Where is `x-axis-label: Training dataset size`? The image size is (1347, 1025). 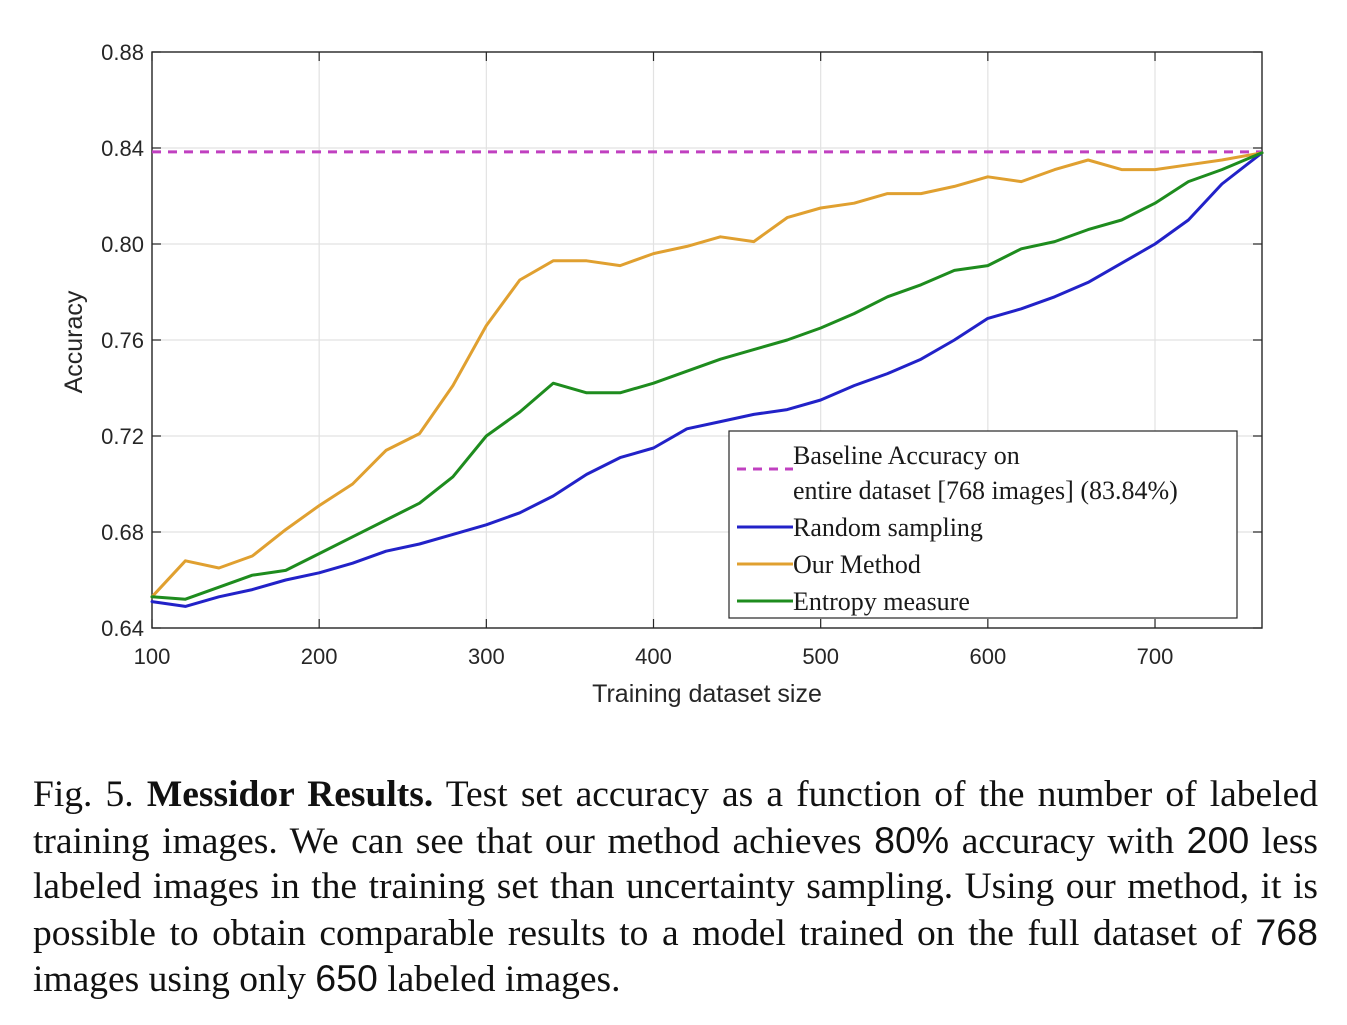
x-axis-label: Training dataset size is located at coordinates (707, 694).